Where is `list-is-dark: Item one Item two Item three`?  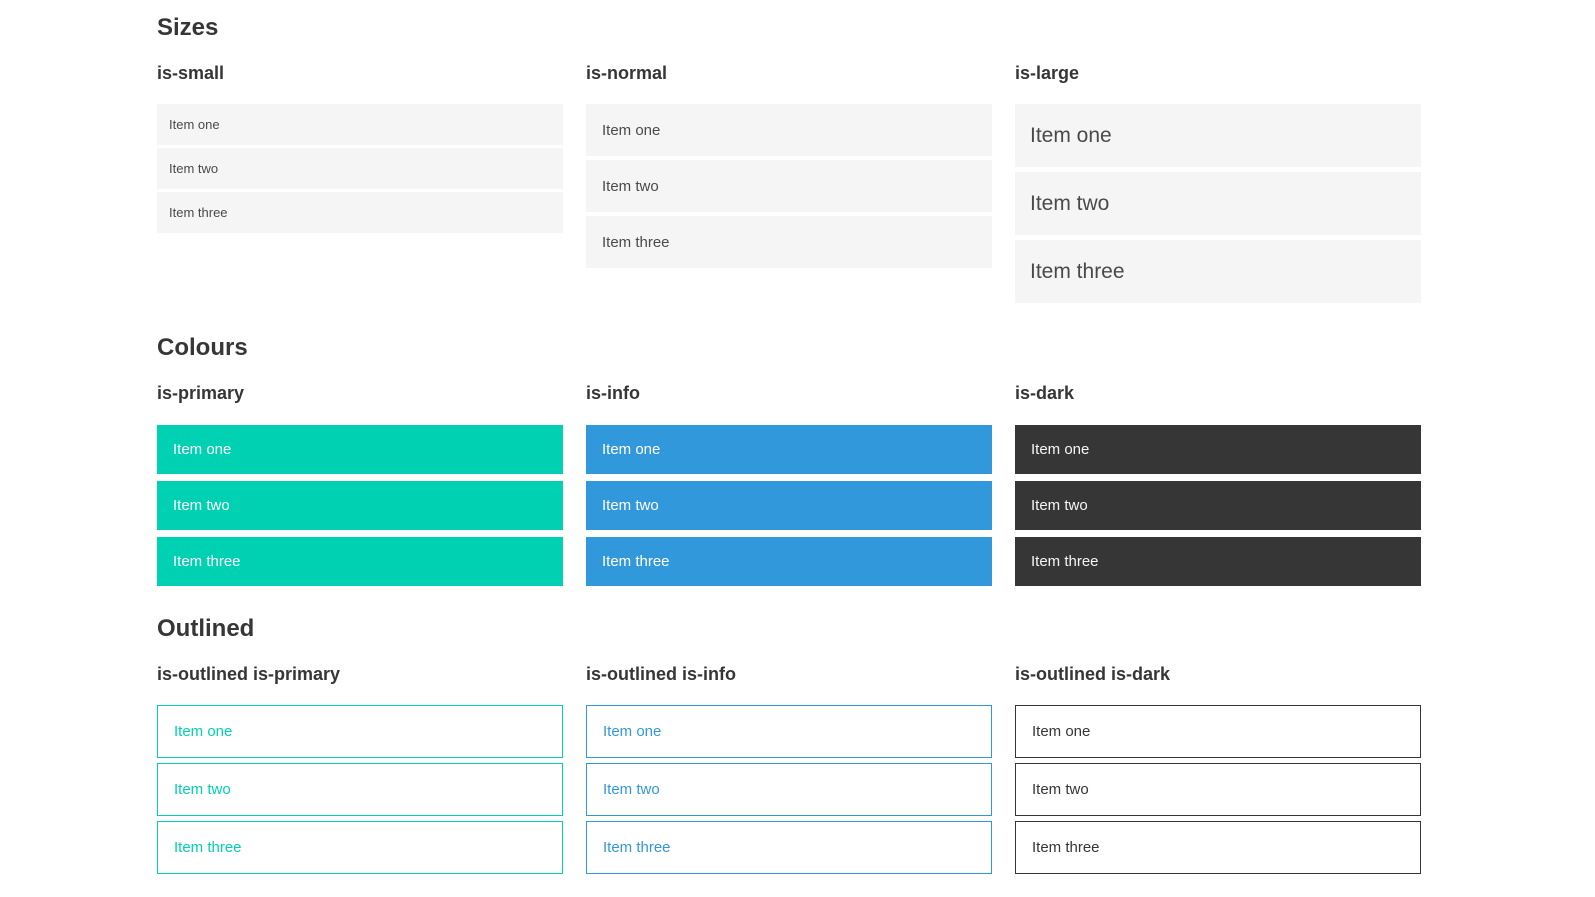
list-is-dark: Item one Item two Item three is located at coordinates (1218, 505).